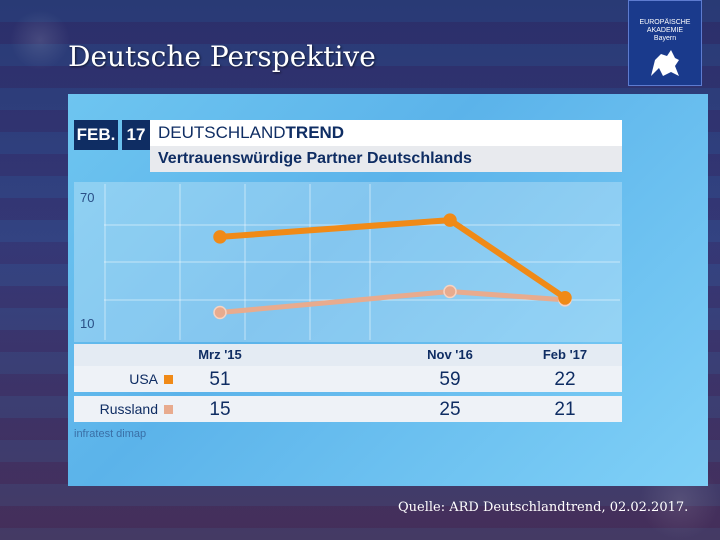 This screenshot has width=720, height=540. I want to click on table-header-row, so click(348, 355).